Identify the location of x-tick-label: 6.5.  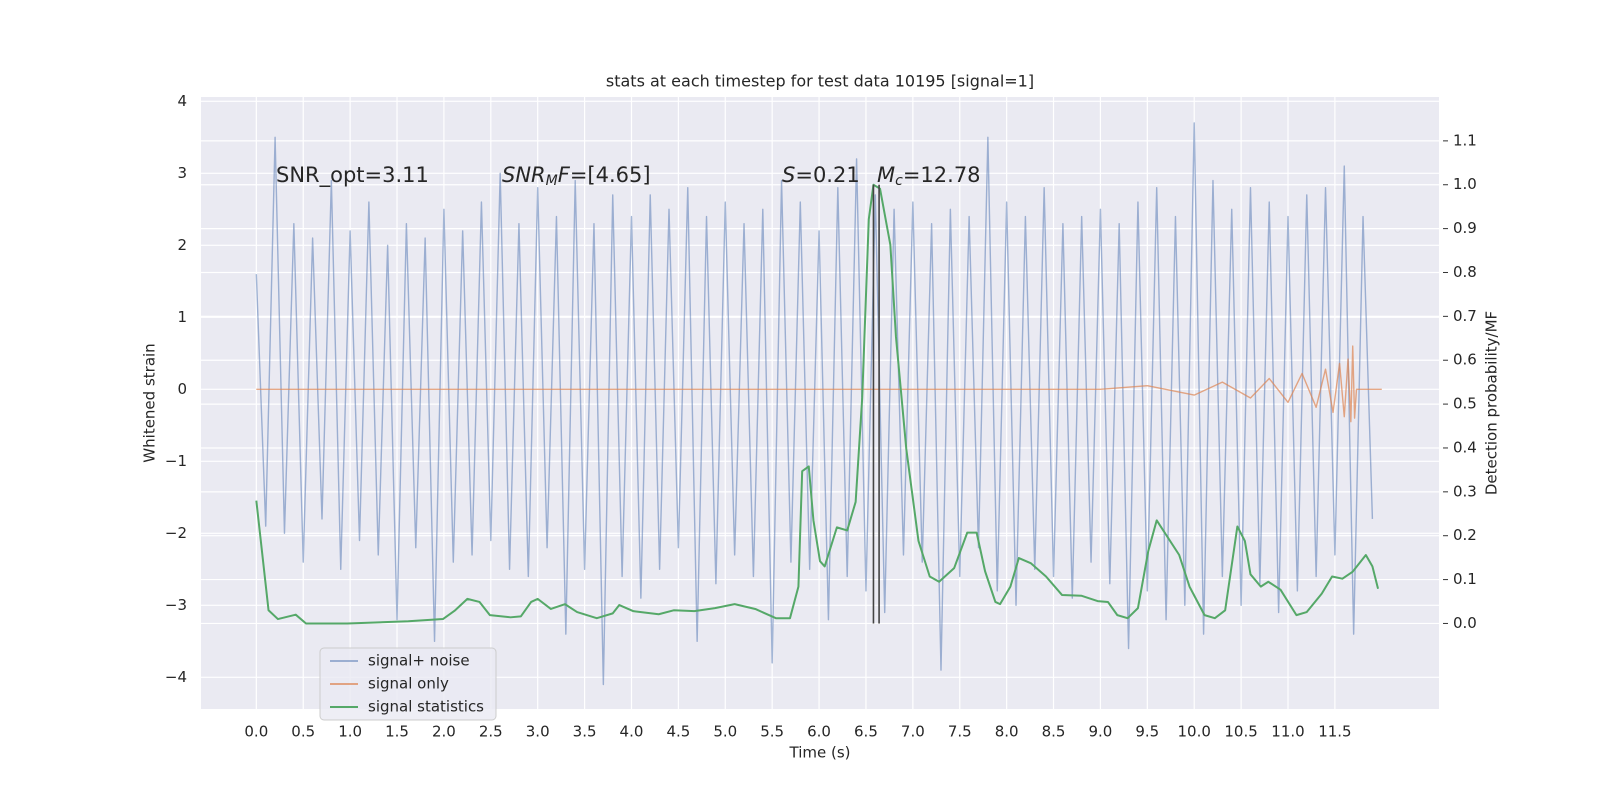
(866, 732).